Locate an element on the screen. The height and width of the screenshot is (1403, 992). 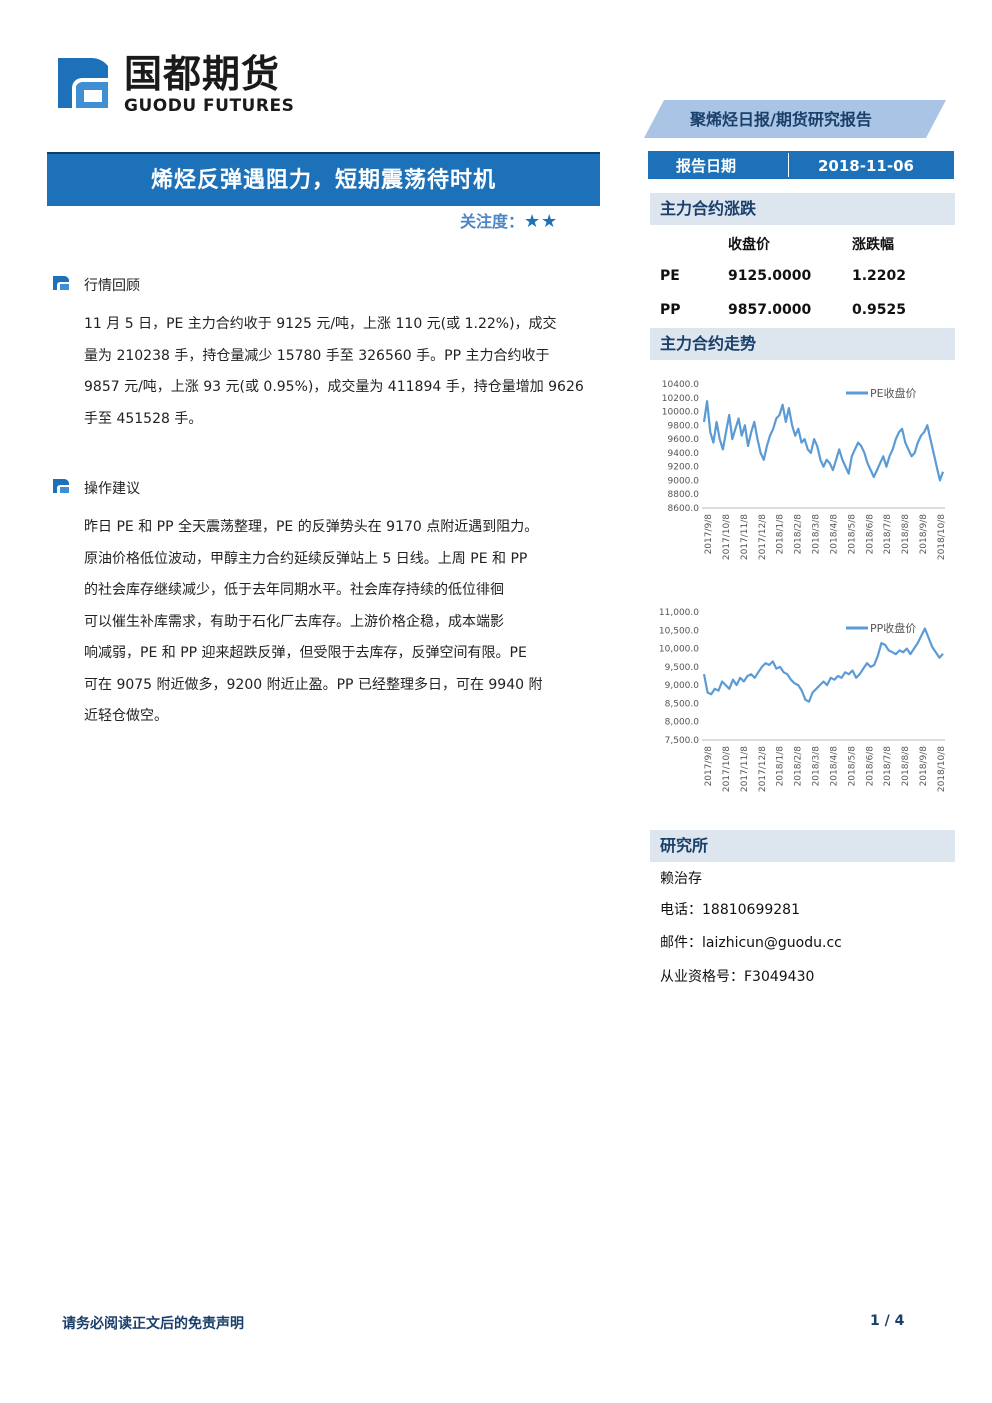
y-tick-label: 10400.0 is located at coordinates (680, 385).